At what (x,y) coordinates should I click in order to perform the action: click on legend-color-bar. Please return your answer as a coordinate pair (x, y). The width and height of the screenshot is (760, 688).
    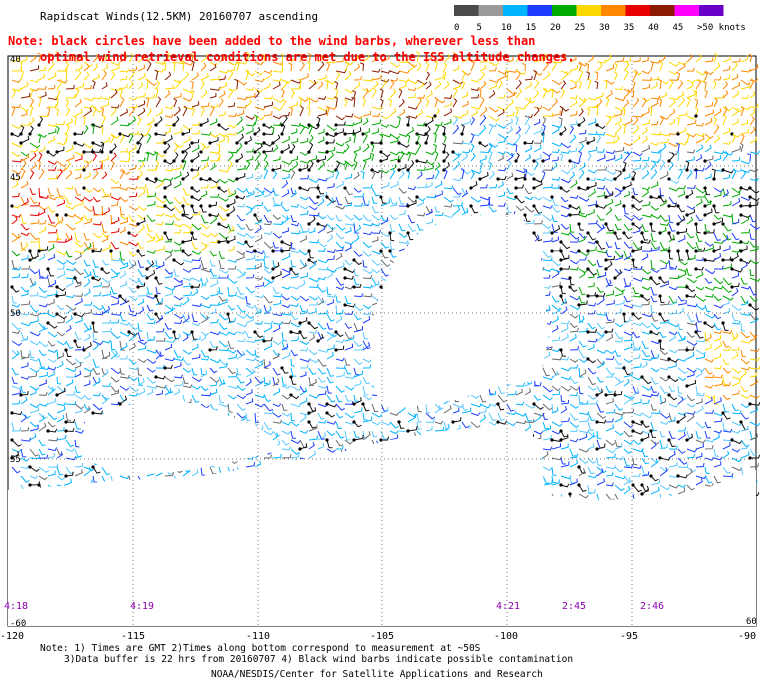
    Looking at the image, I should click on (589, 10).